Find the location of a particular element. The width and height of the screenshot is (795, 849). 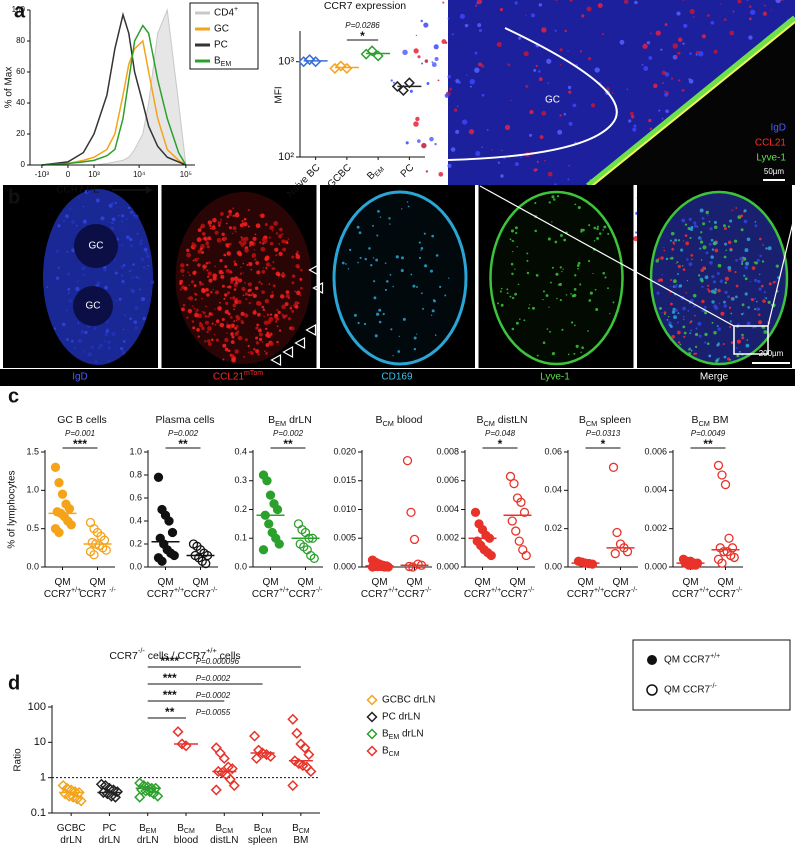

region-label: GC is located at coordinates (93, 306).